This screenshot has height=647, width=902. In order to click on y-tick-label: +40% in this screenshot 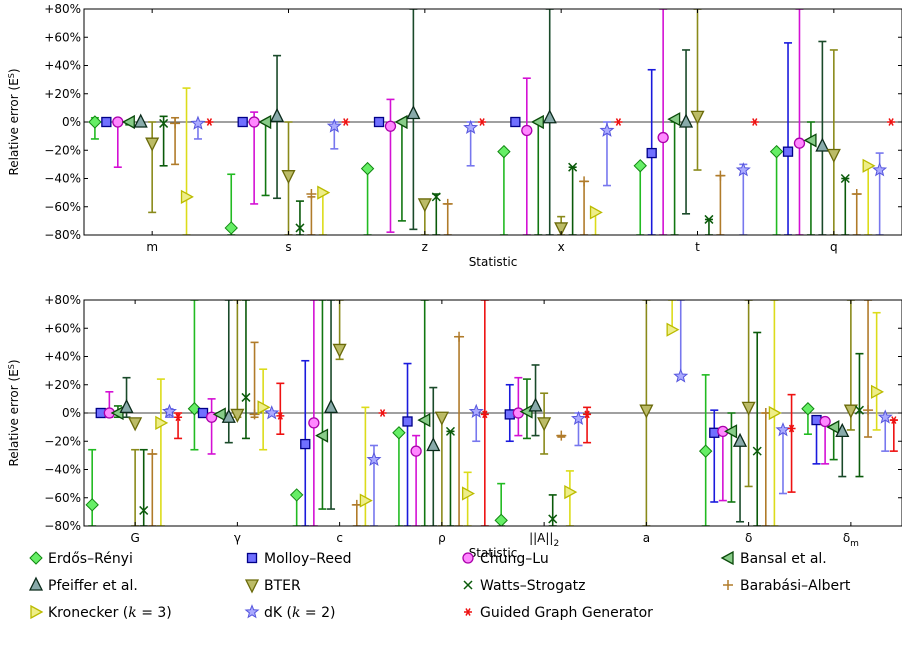, I will do `click(62, 357)`.